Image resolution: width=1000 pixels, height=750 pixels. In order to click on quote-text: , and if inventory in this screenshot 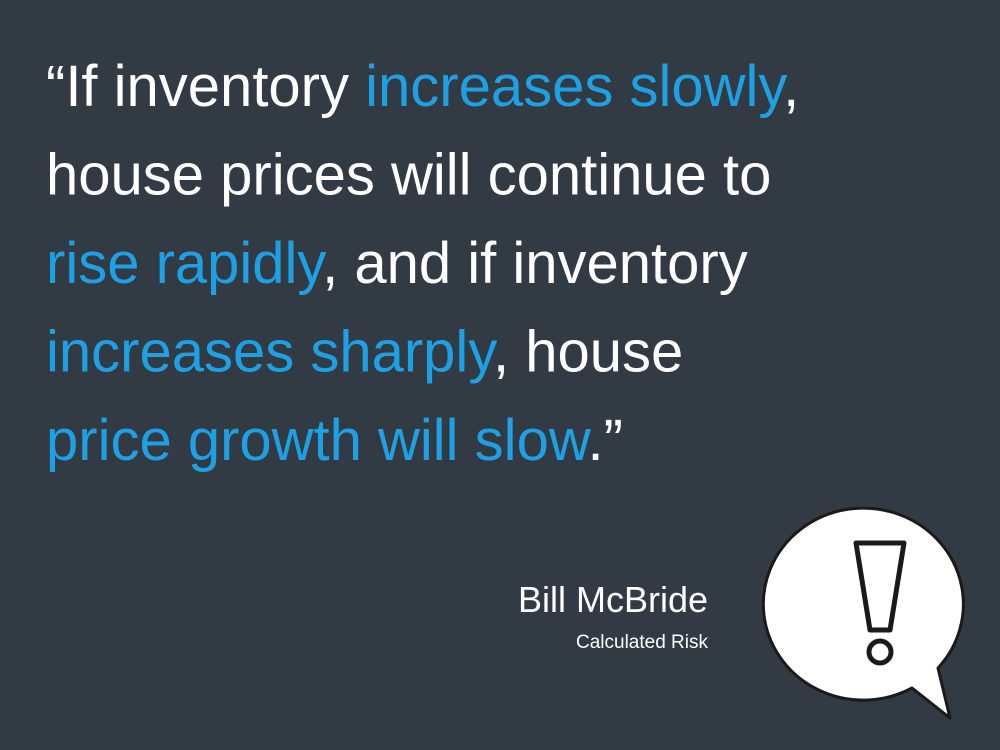, I will do `click(535, 263)`.